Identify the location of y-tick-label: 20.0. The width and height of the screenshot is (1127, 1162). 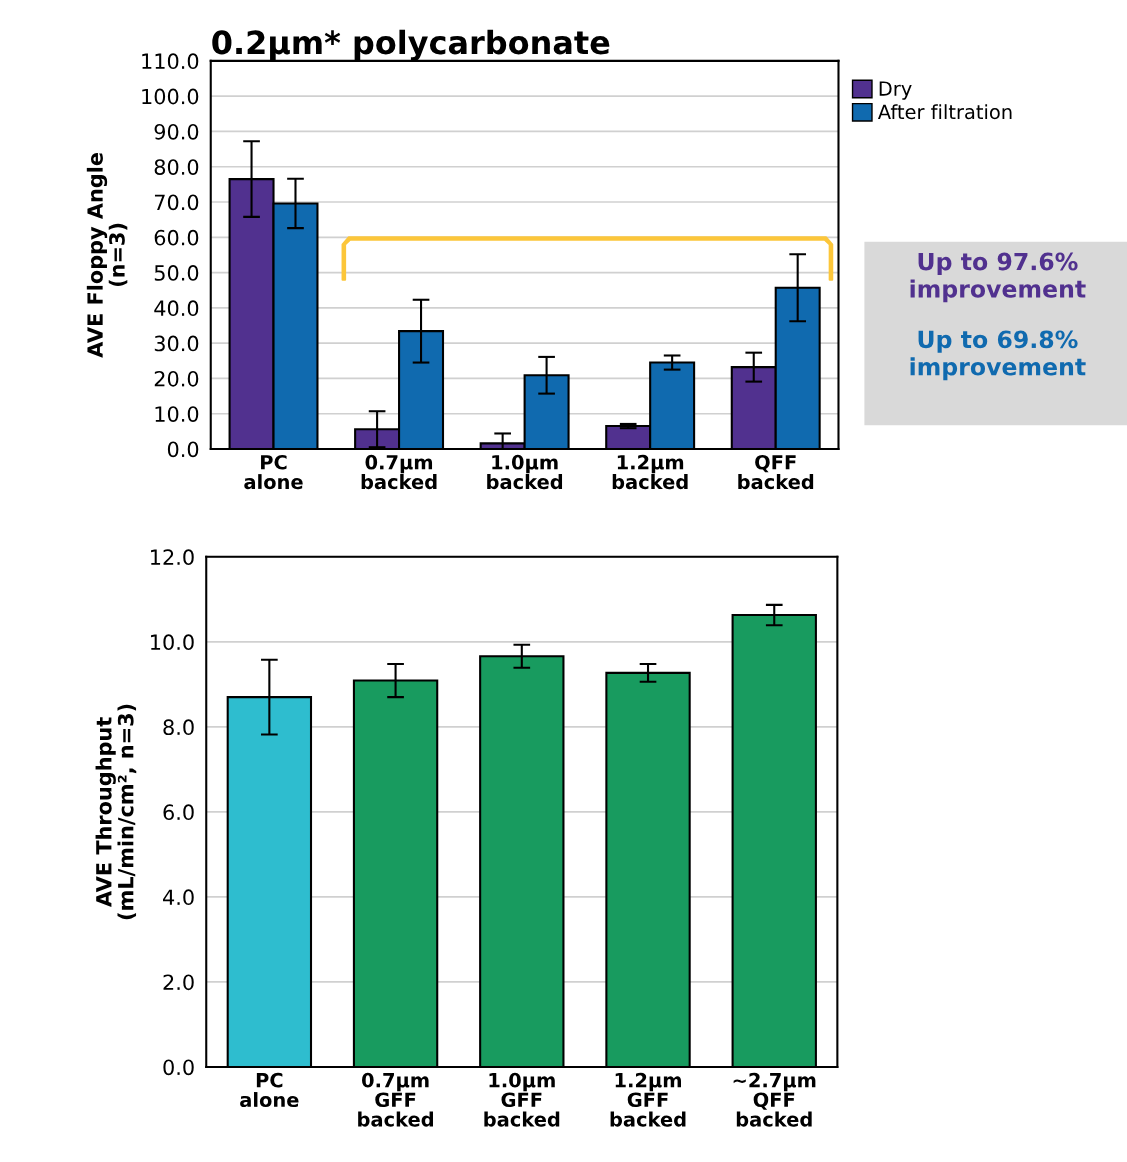
(176, 378).